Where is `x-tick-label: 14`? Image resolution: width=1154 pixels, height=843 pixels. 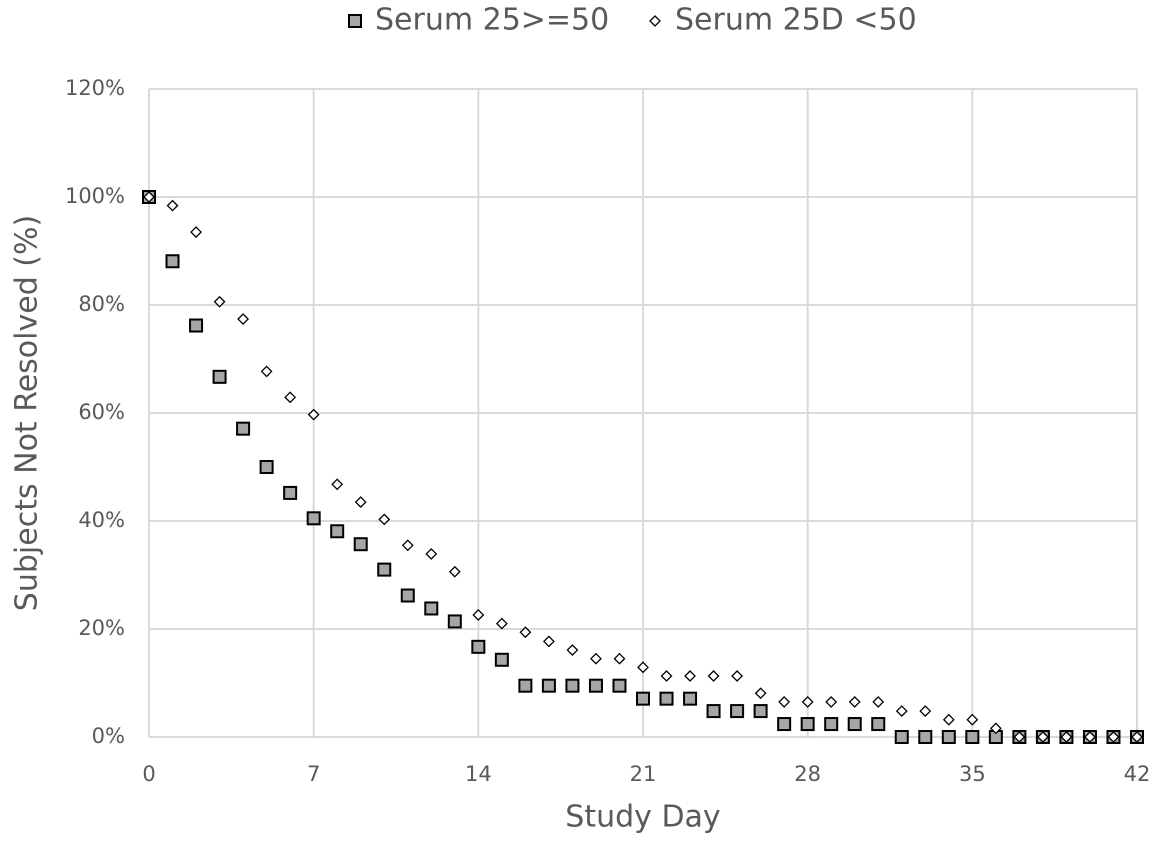 x-tick-label: 14 is located at coordinates (478, 774).